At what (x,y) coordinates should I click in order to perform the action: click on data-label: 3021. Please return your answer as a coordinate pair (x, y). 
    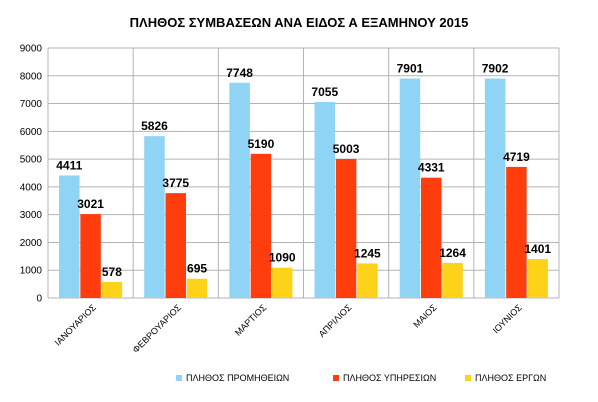
    Looking at the image, I should click on (90, 204).